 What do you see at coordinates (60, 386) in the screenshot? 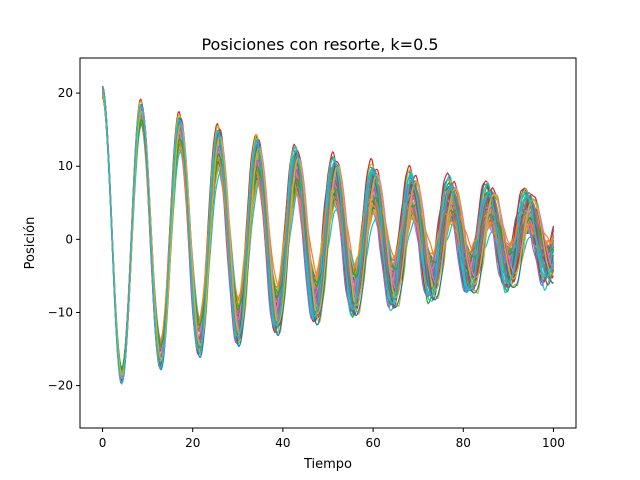
I see `y-tick-label: −20` at bounding box center [60, 386].